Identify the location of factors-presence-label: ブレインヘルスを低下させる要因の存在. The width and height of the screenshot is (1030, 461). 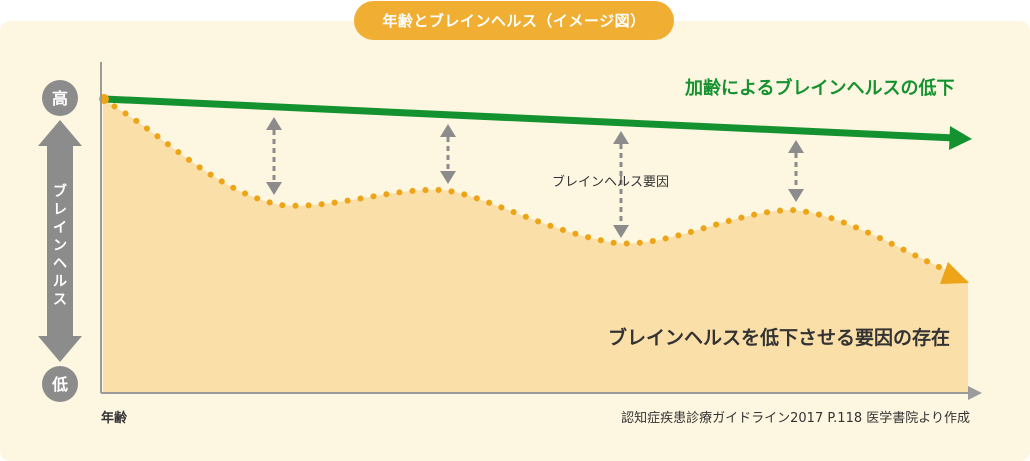
(779, 337).